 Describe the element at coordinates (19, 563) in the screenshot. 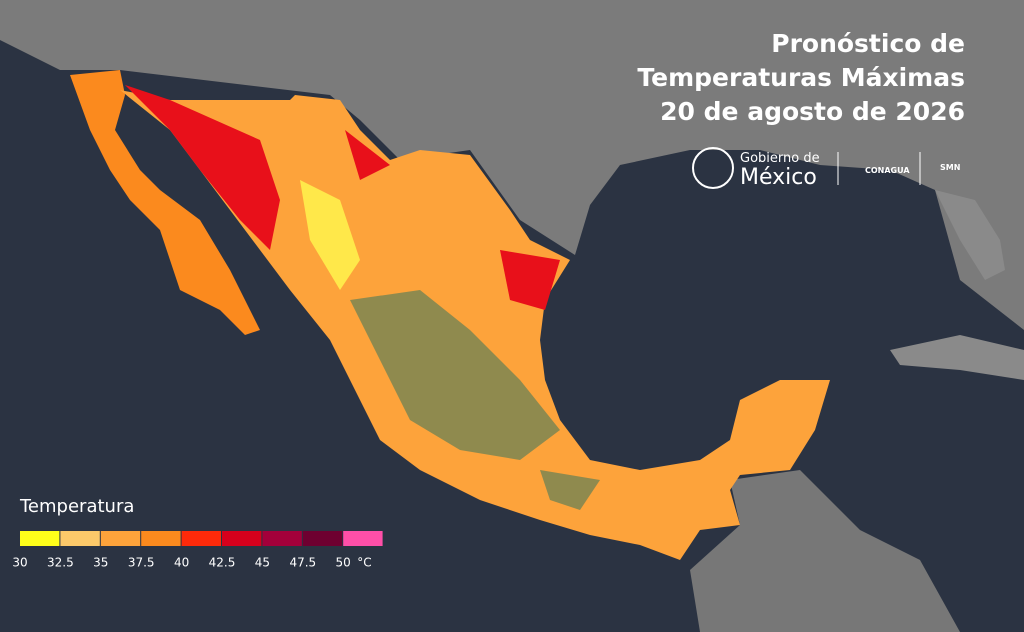

I see `legend-tick: 30` at that location.